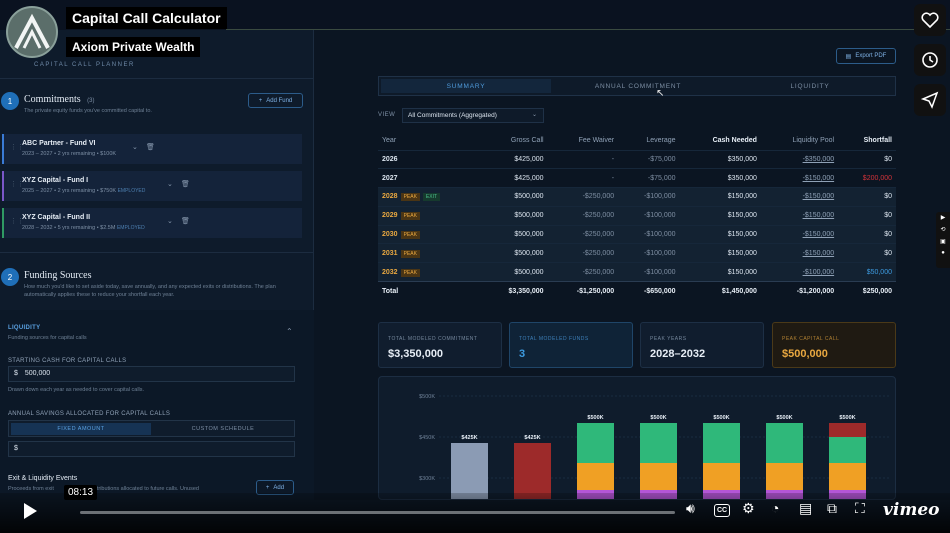 This screenshot has width=950, height=533. What do you see at coordinates (532, 438) in the screenshot?
I see `bar-value-label: $425K` at bounding box center [532, 438].